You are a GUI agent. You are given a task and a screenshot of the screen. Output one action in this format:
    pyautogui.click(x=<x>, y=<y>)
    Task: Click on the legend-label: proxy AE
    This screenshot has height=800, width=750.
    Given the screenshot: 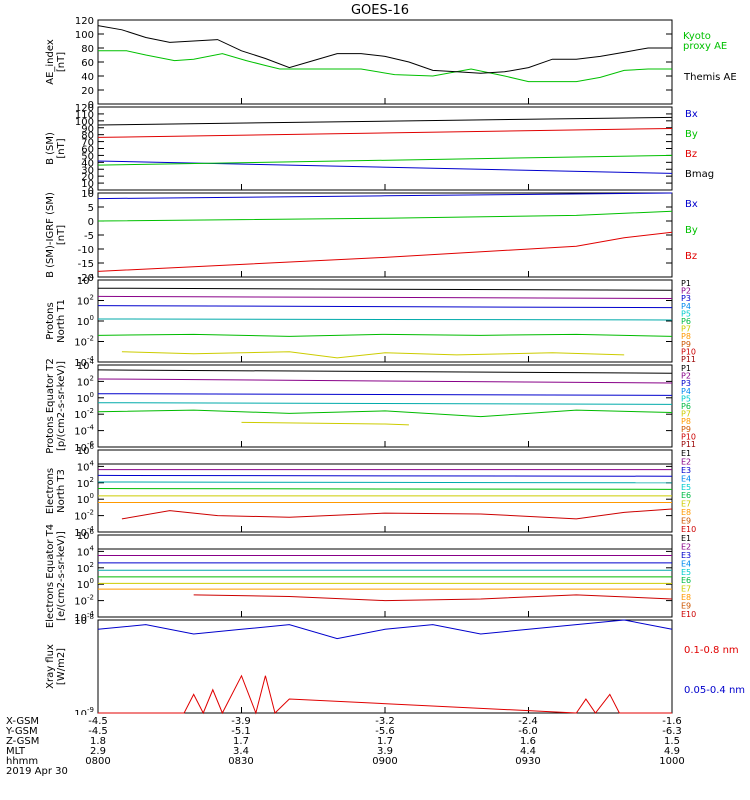 What is the action you would take?
    pyautogui.click(x=705, y=46)
    